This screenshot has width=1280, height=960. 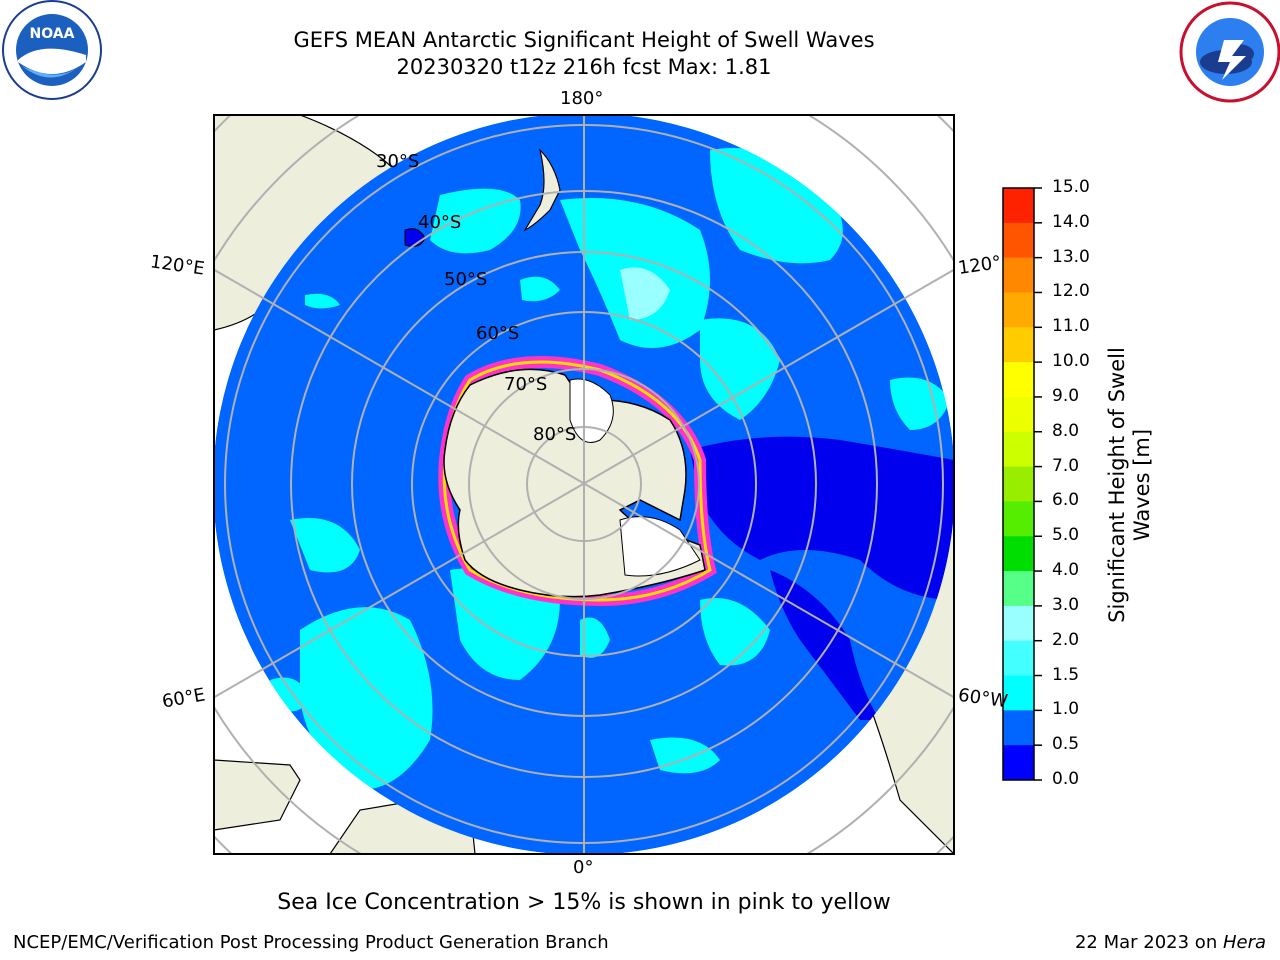 What do you see at coordinates (1066, 535) in the screenshot?
I see `colorbar-tick-label: 5.0` at bounding box center [1066, 535].